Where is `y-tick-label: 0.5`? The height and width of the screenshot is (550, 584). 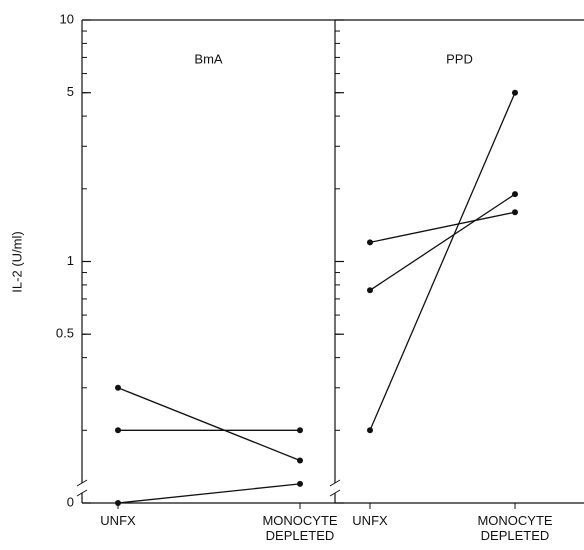 y-tick-label: 0.5 is located at coordinates (65, 333).